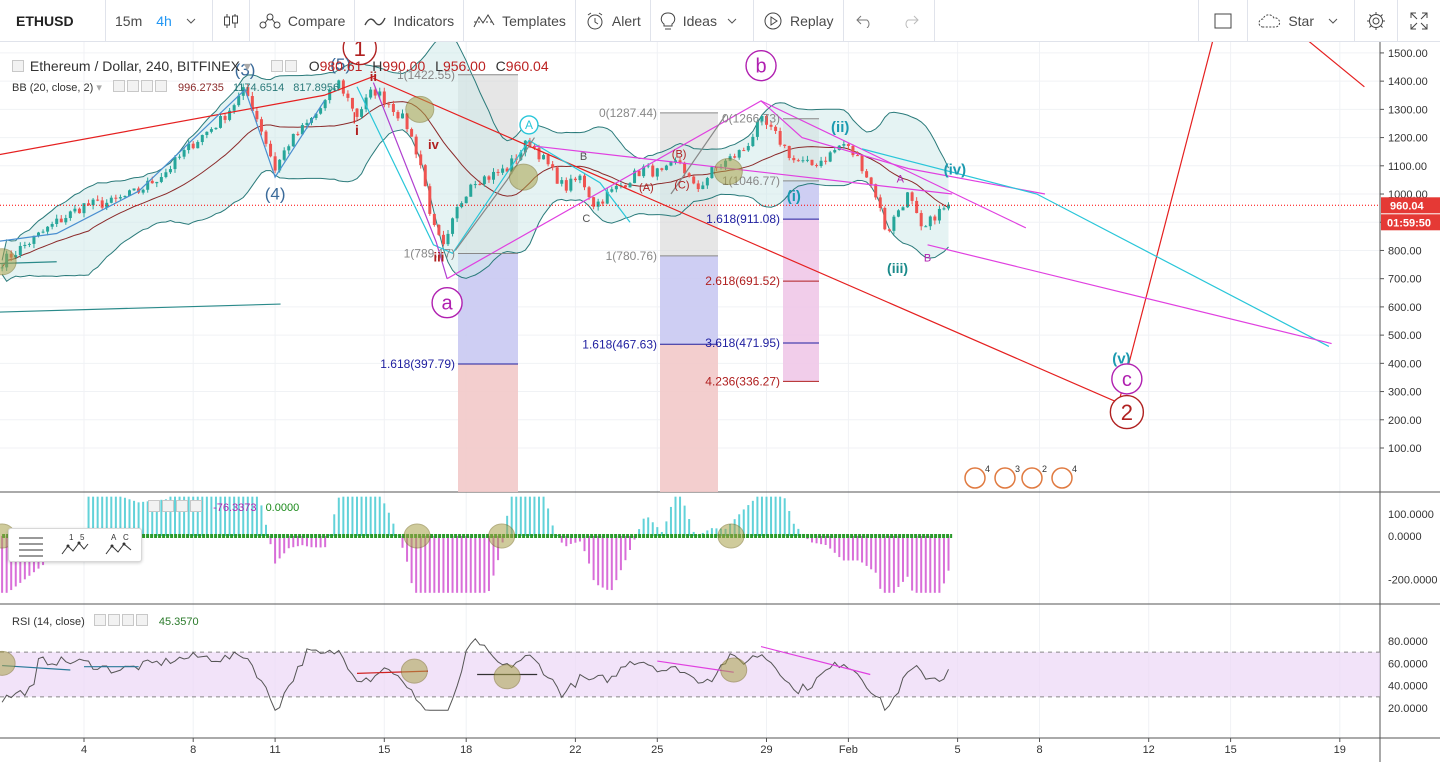  What do you see at coordinates (865, 21) in the screenshot?
I see `undo-button` at bounding box center [865, 21].